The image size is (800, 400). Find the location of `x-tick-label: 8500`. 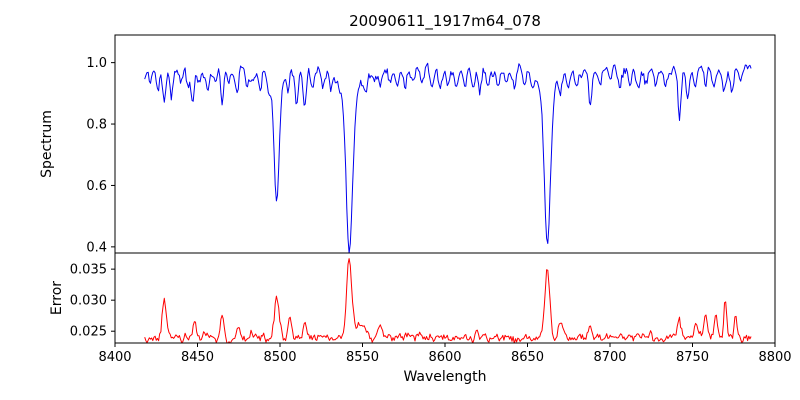

x-tick-label: 8500 is located at coordinates (279, 357).